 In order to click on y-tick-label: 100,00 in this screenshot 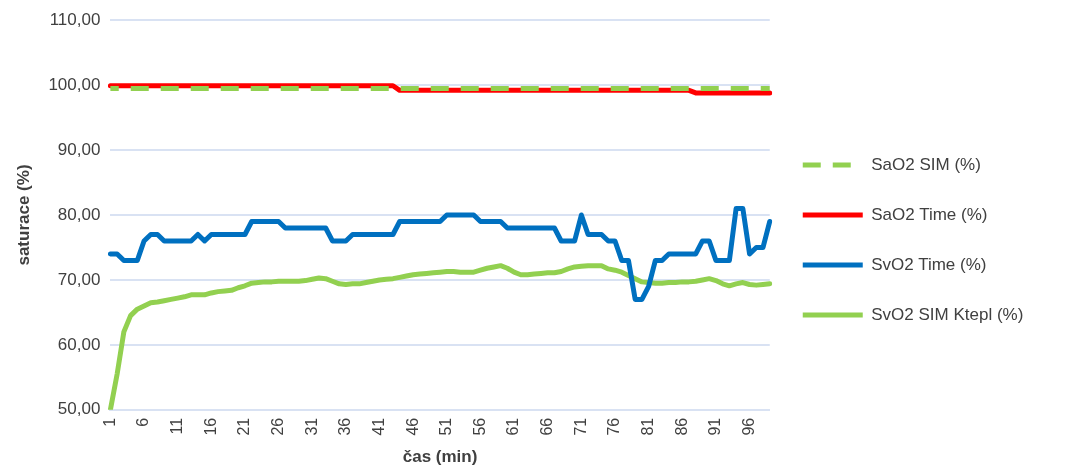, I will do `click(74, 84)`.